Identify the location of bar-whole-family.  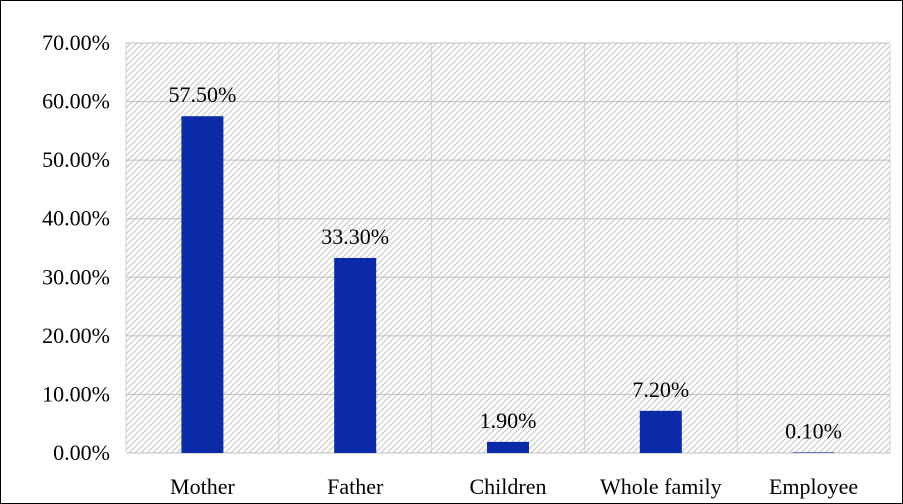
(660, 431).